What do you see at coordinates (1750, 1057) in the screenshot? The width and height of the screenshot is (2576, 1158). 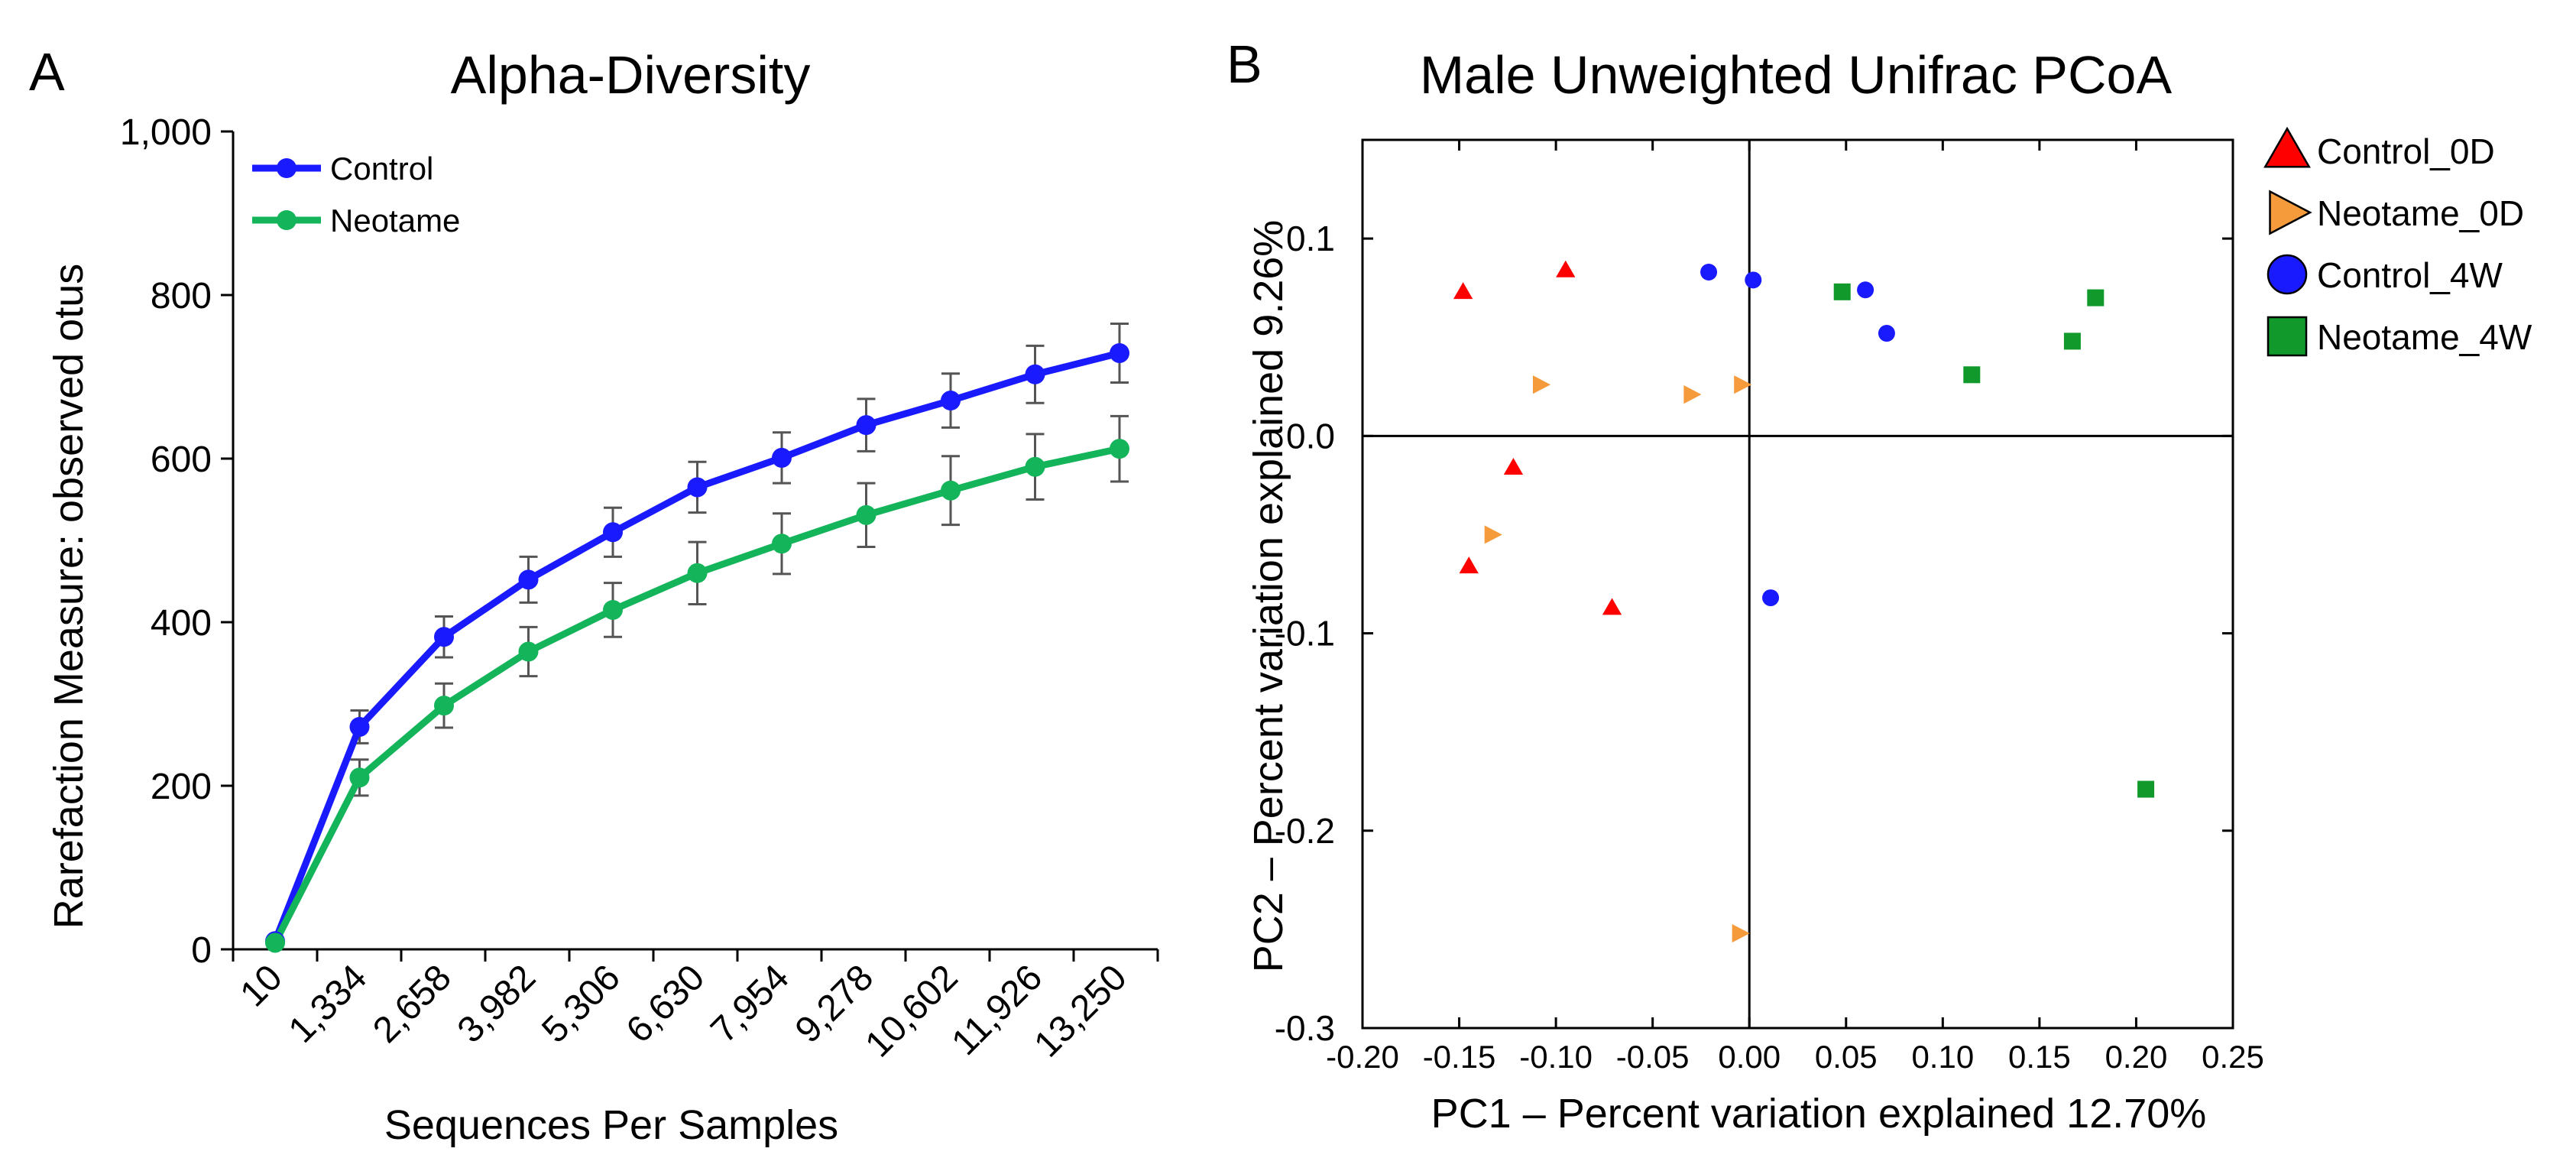 I see `chart-b-xtick-label: 0.00` at bounding box center [1750, 1057].